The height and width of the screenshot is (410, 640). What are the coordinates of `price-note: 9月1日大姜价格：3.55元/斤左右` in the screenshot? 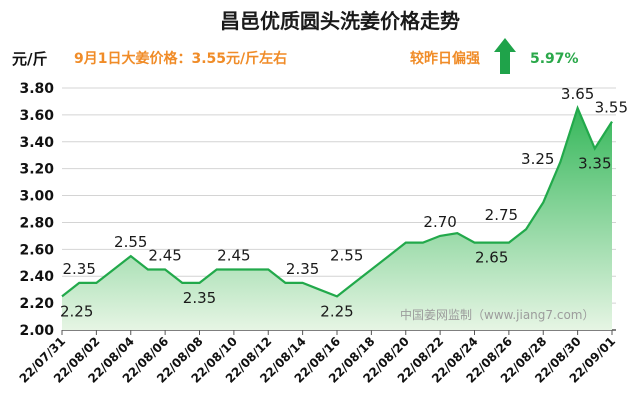 It's located at (180, 58).